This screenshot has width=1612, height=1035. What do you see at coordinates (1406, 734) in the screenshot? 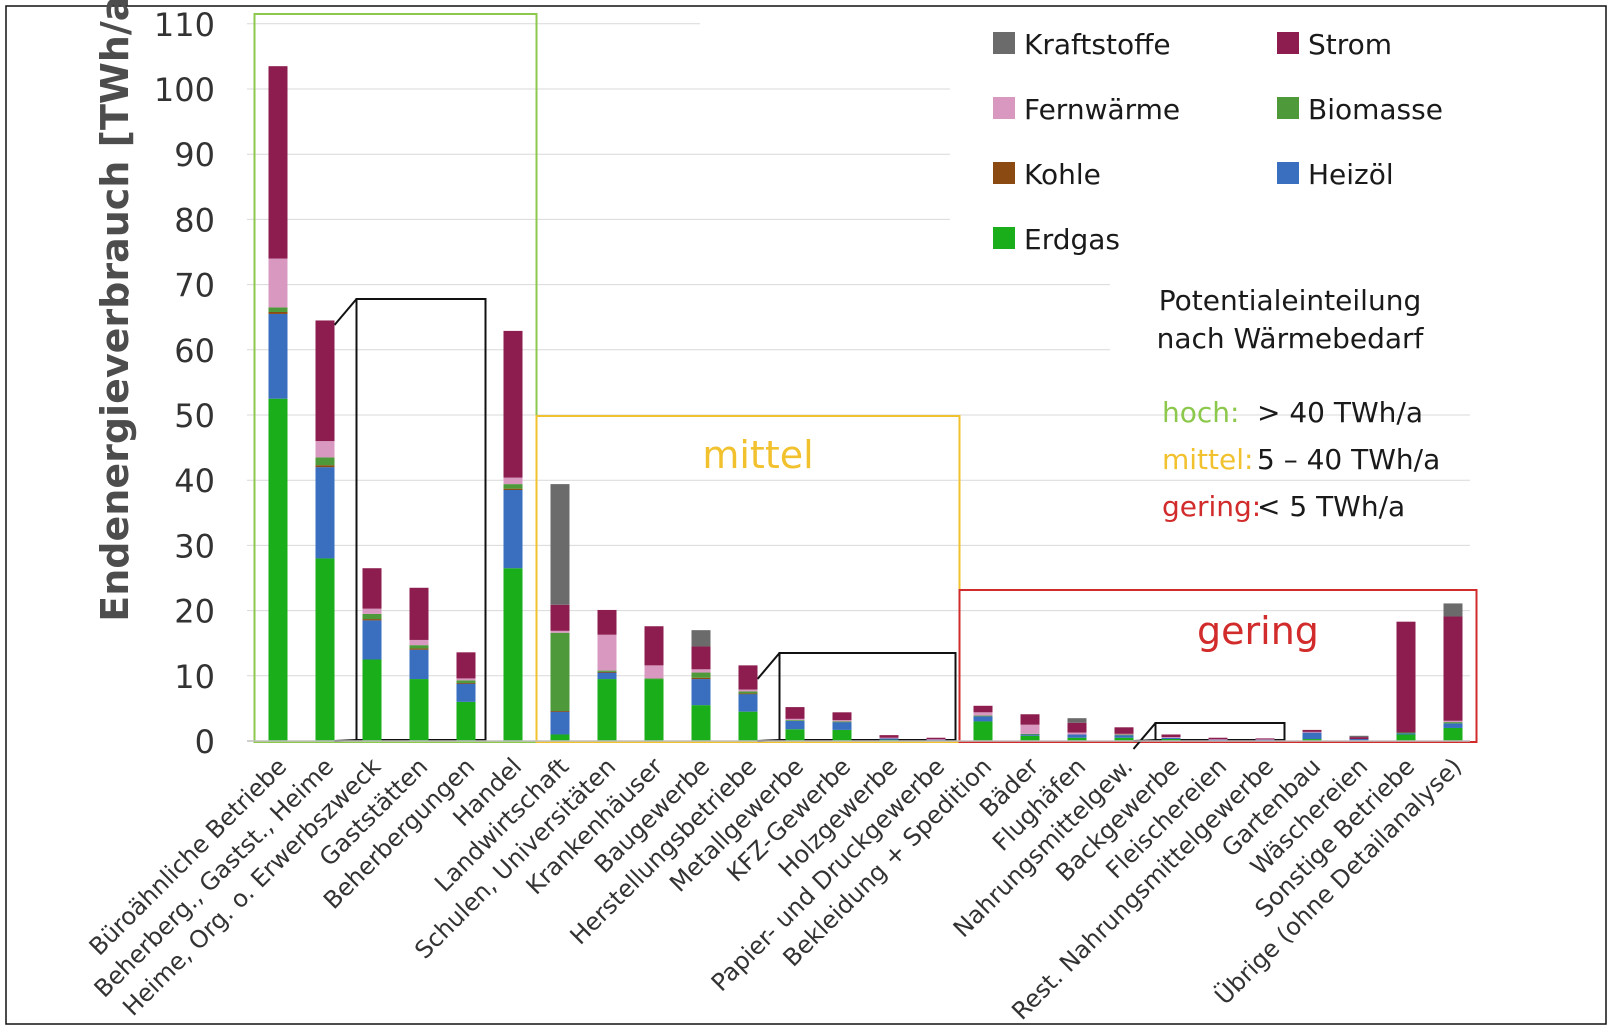
I see `bar-sonstige-betriebe-heizol` at bounding box center [1406, 734].